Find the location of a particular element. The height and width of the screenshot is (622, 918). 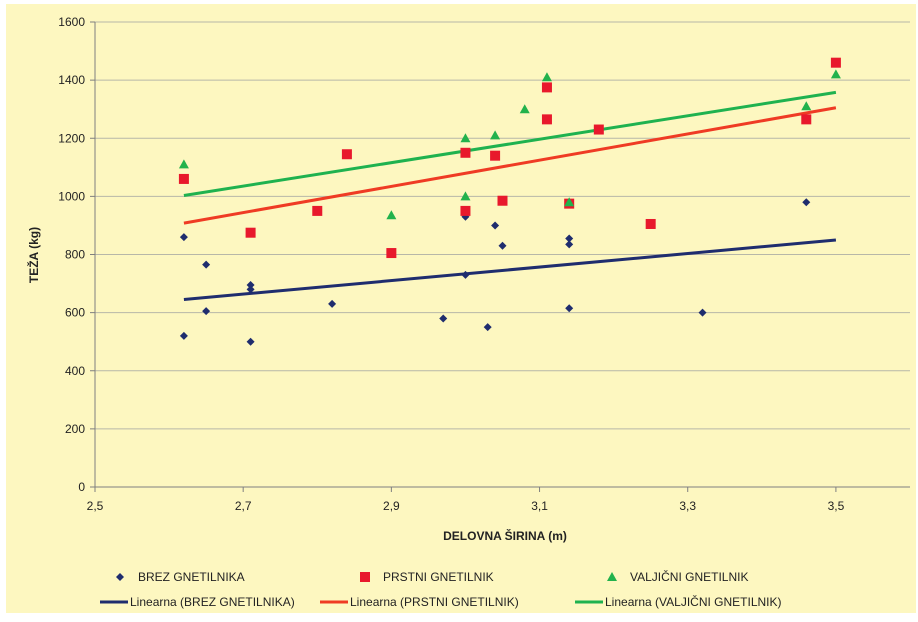

y-axis-title: TEŽA (kg) is located at coordinates (33, 255).